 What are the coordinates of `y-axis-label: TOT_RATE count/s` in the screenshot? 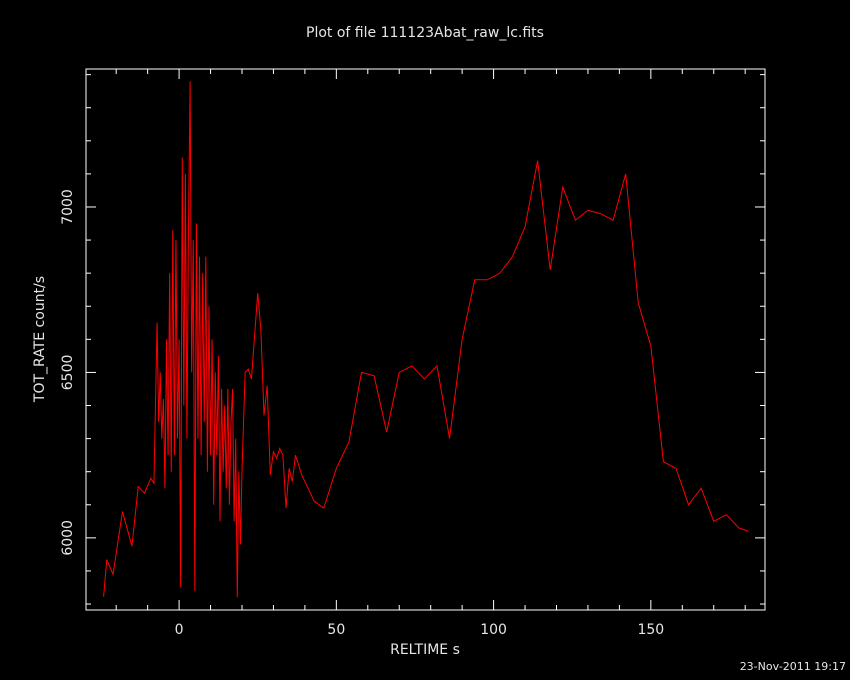 It's located at (40, 339).